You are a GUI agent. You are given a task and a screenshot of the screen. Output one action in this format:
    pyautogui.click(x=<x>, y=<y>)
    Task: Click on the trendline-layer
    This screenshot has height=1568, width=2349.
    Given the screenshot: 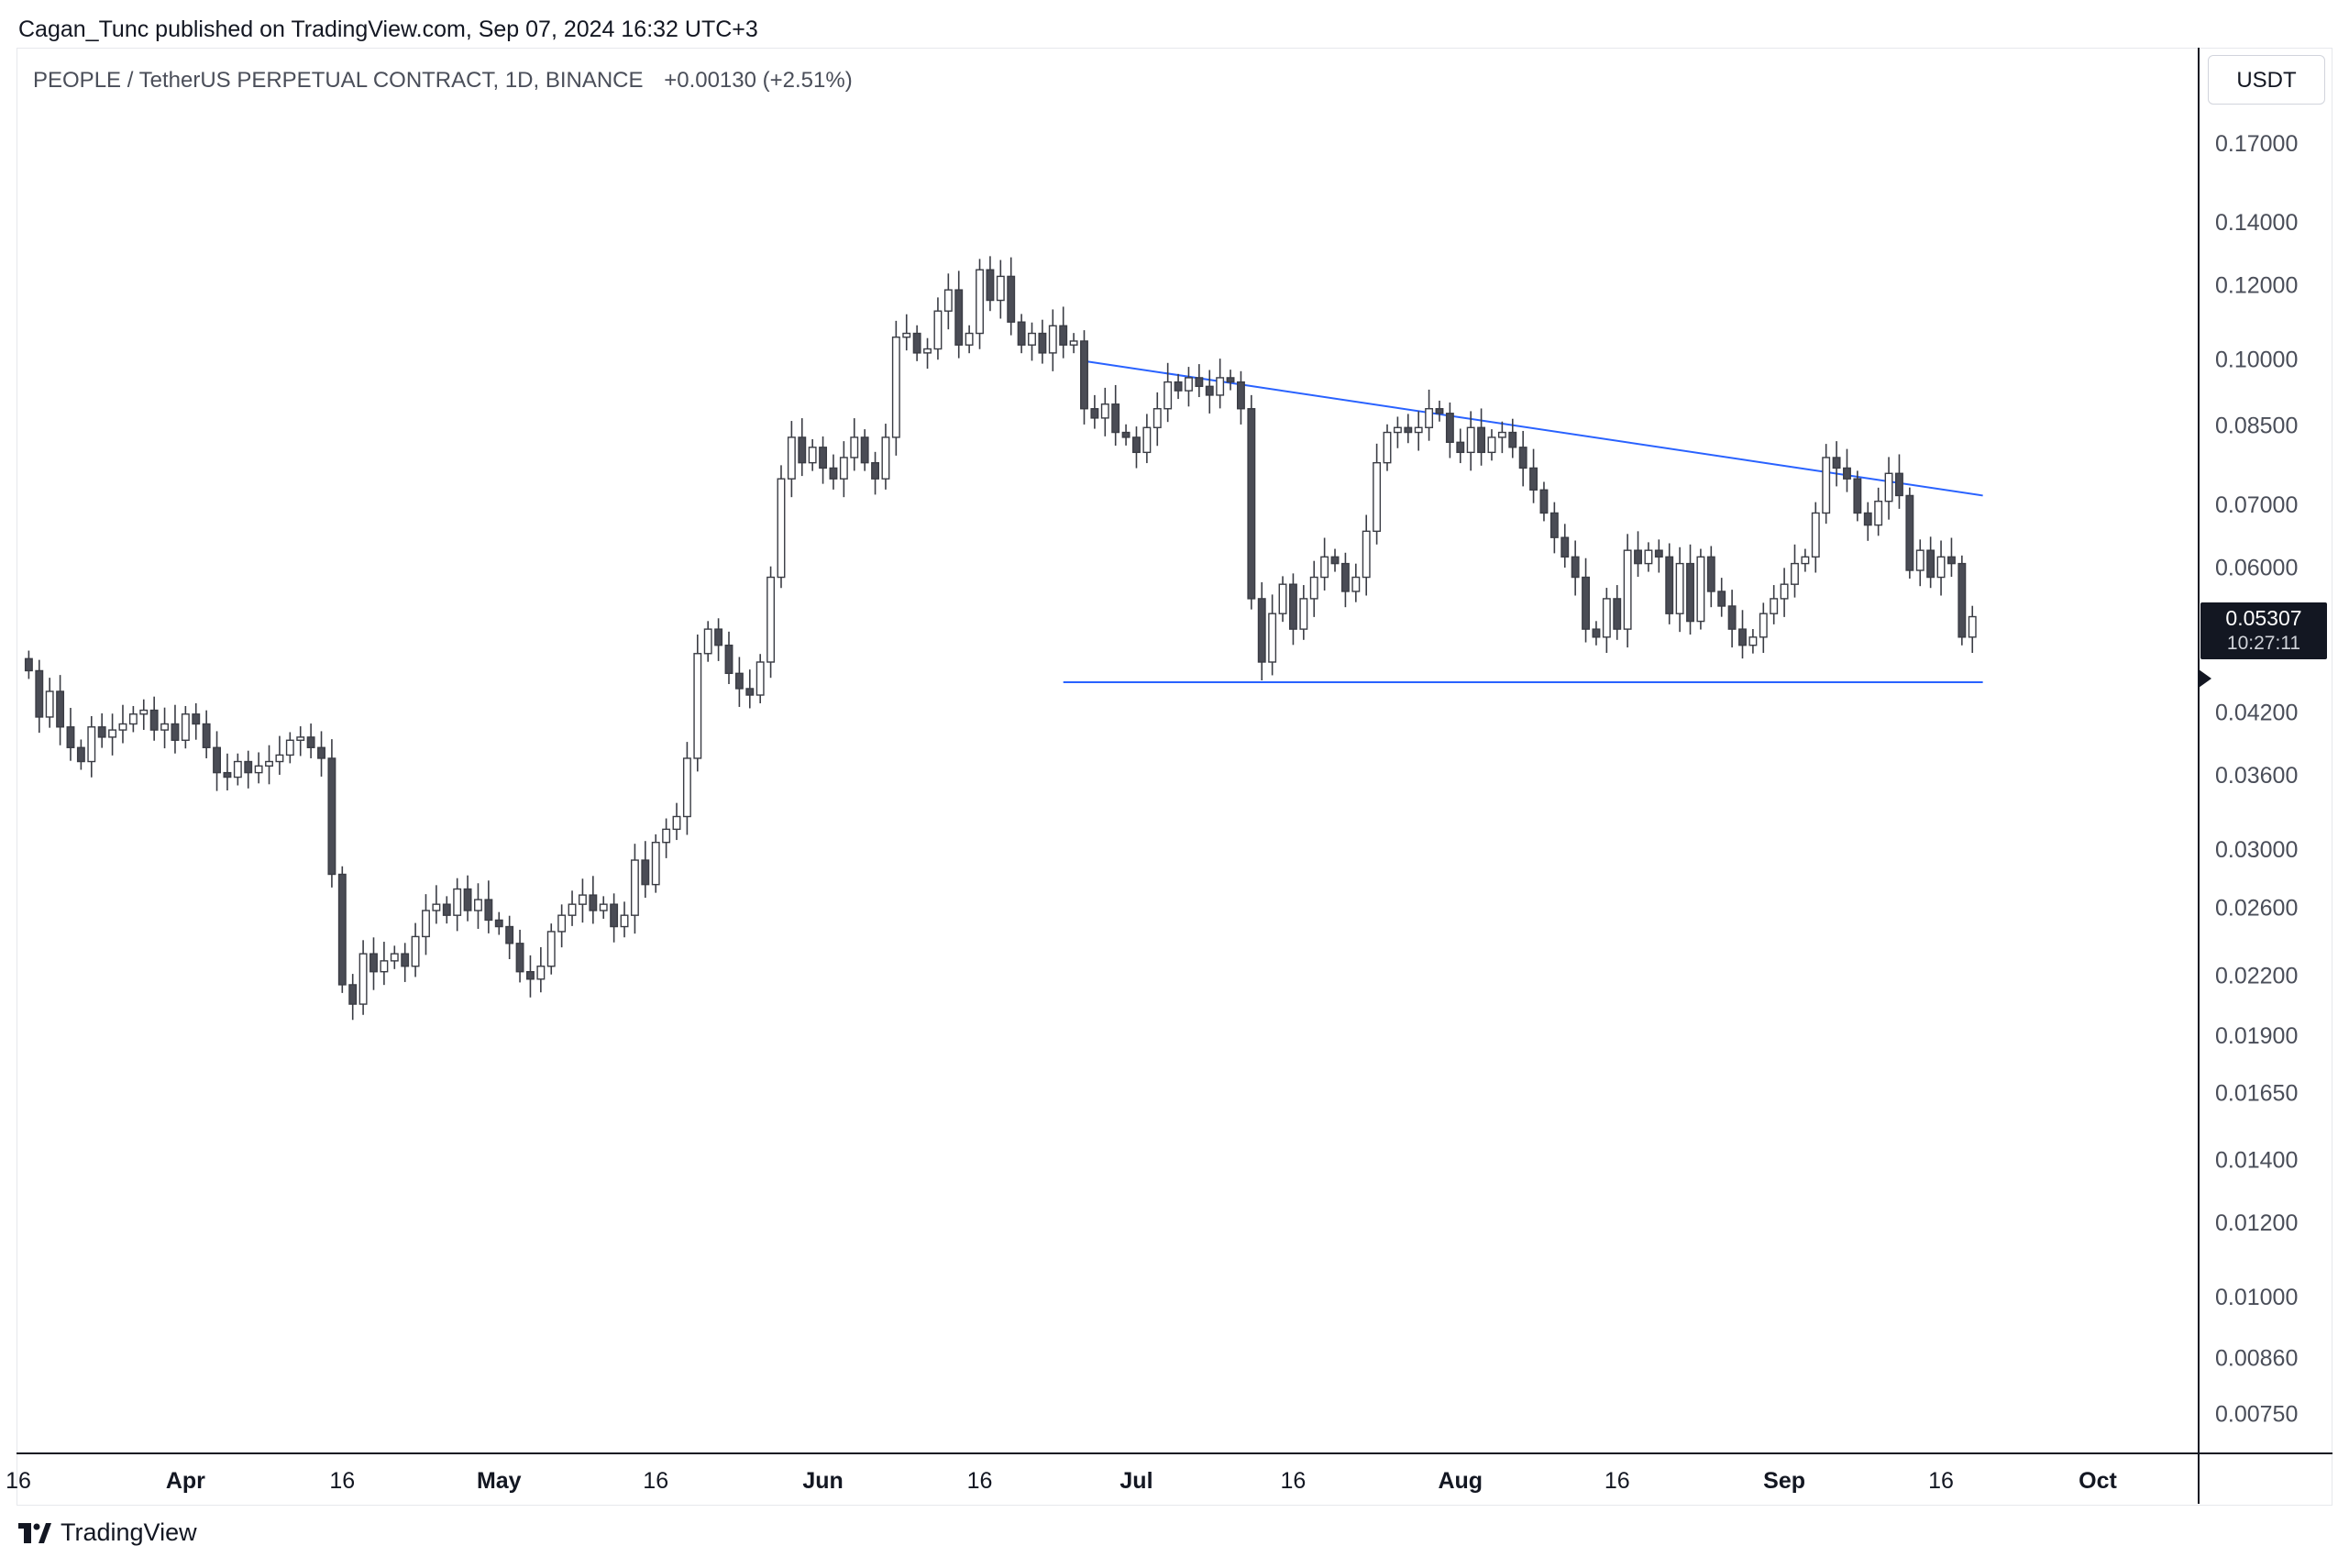 What is the action you would take?
    pyautogui.click(x=1523, y=521)
    